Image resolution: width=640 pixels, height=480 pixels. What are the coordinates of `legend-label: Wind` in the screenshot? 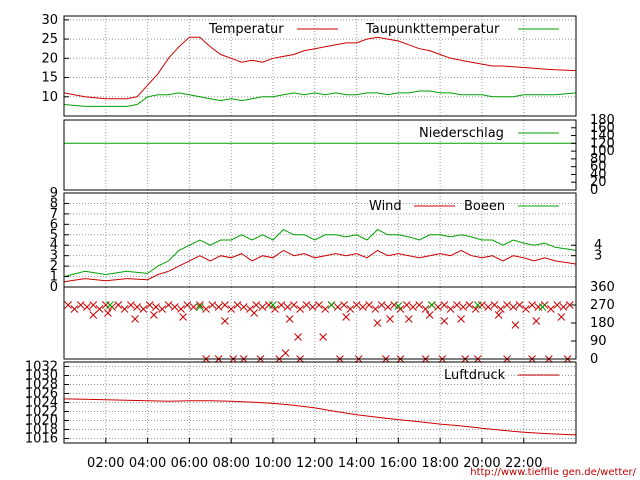 It's located at (385, 206).